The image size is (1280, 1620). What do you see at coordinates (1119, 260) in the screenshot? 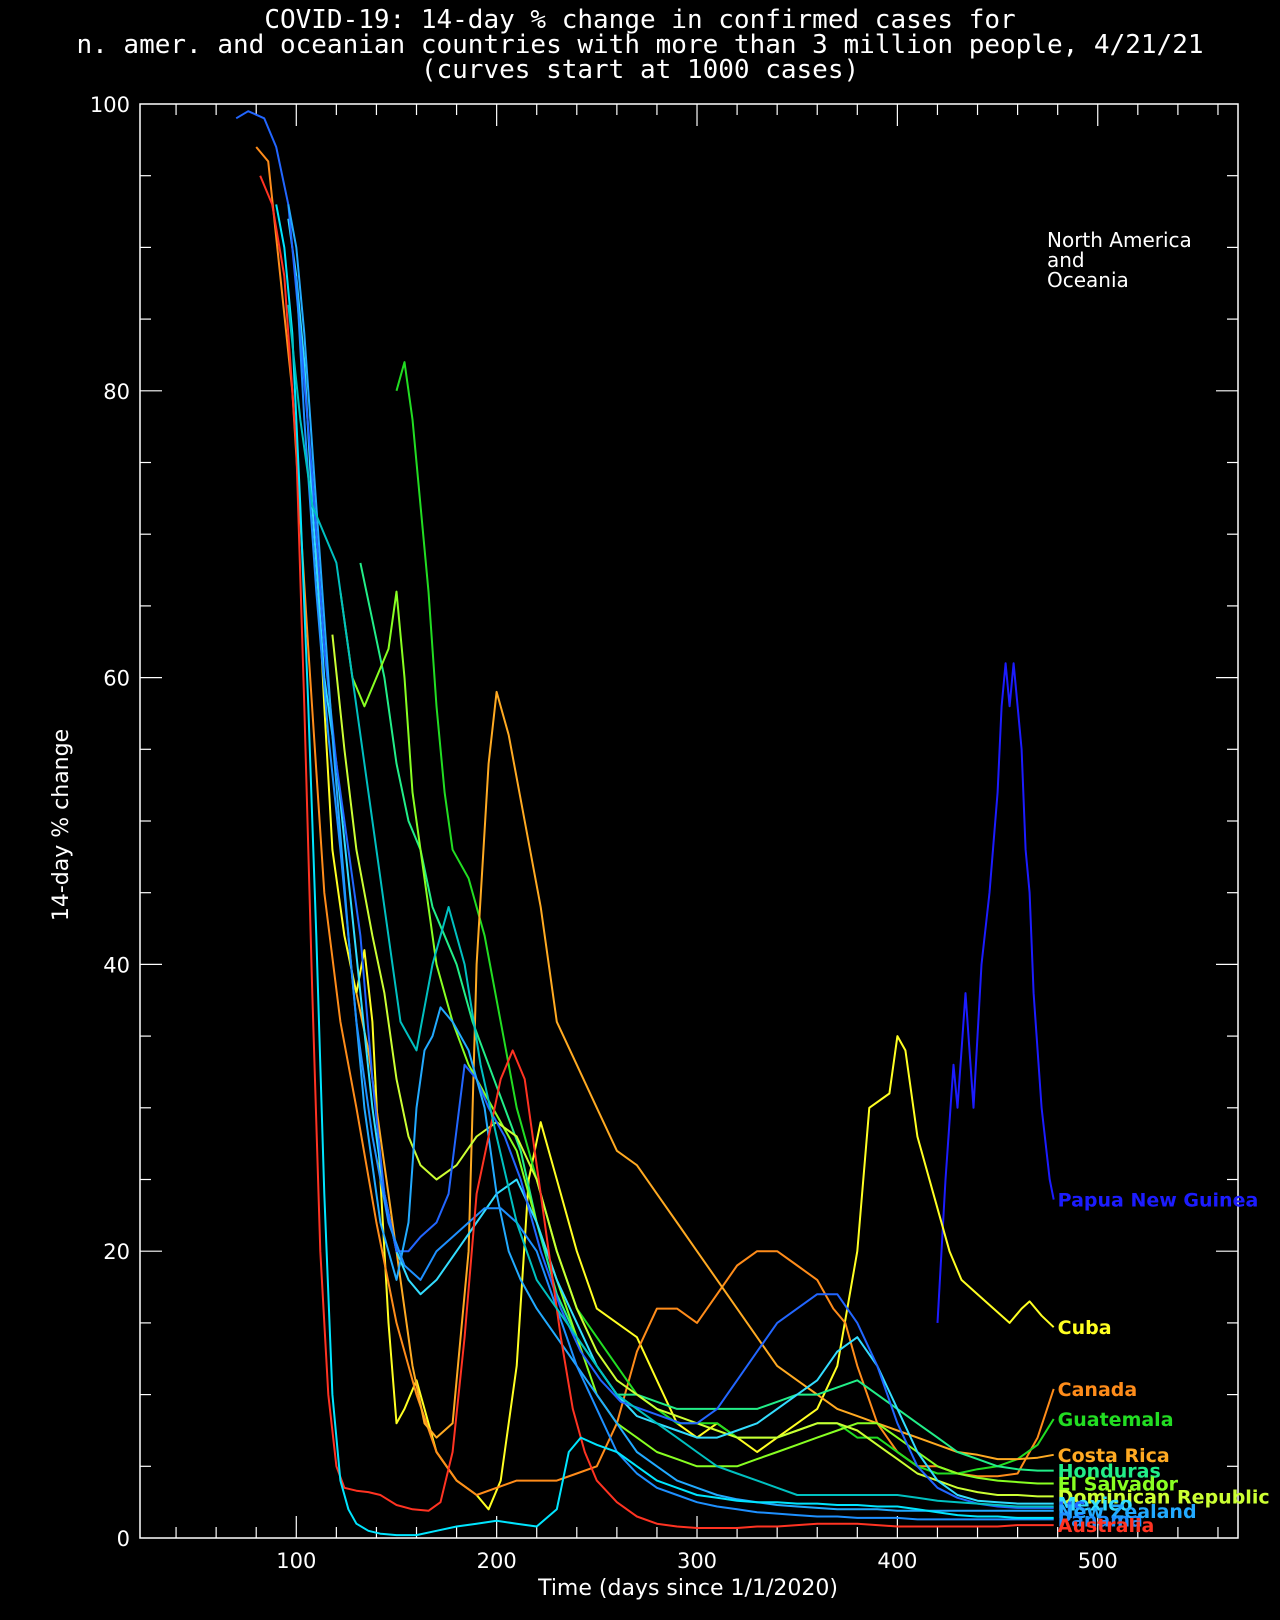
I see `region-annotation: North America and Oceania` at bounding box center [1119, 260].